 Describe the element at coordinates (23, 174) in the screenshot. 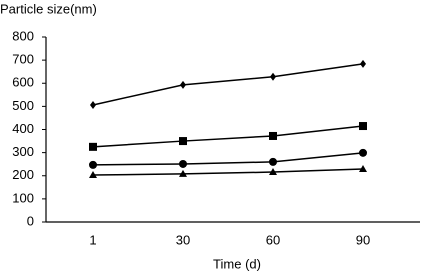

I see `y-tick-label: 200` at that location.